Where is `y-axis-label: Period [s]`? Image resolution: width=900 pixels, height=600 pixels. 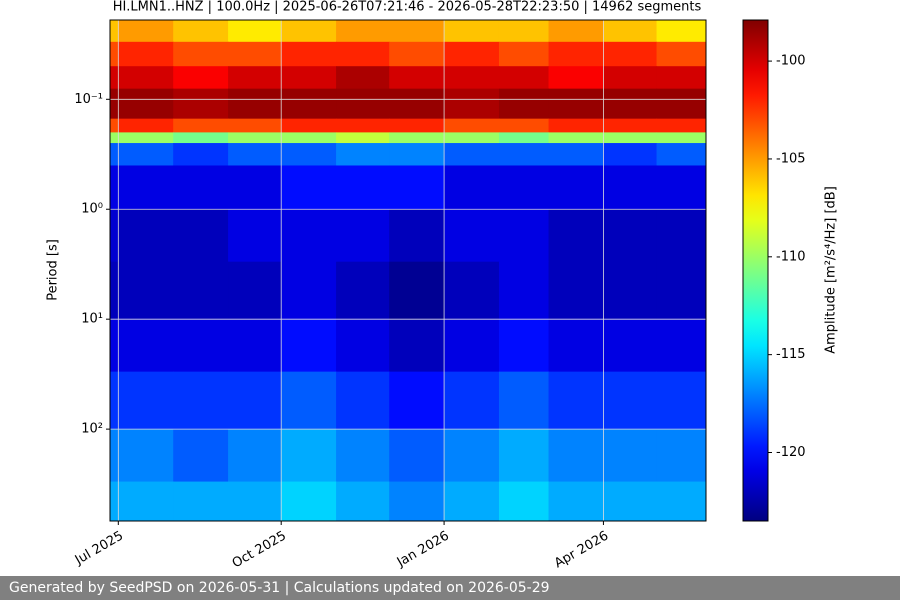
y-axis-label: Period [s] is located at coordinates (53, 270).